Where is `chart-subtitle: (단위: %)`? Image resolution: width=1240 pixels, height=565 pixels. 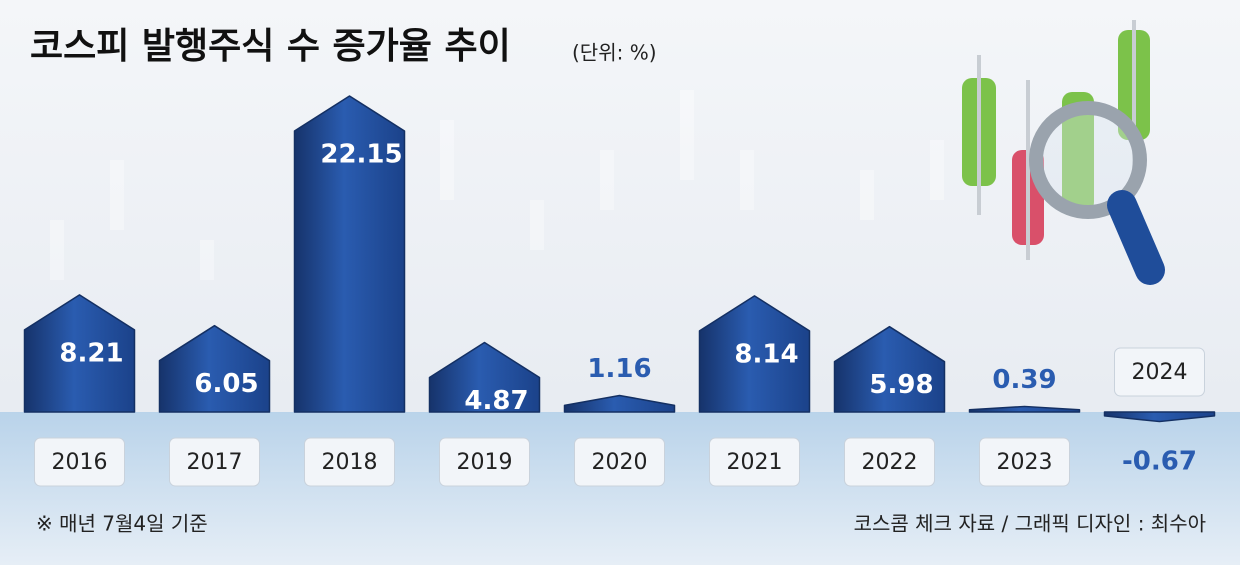 chart-subtitle: (단위: %) is located at coordinates (614, 53).